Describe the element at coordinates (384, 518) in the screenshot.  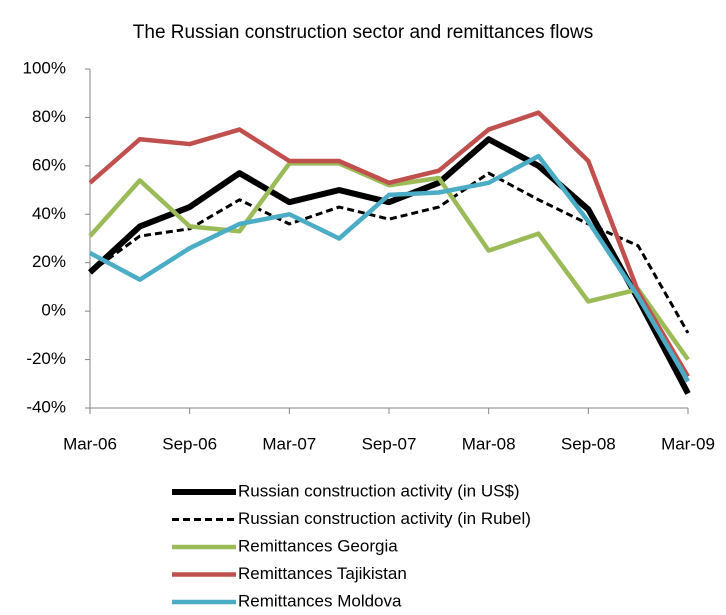
I see `legend-label: Russian construction activity (in Rubel)` at that location.